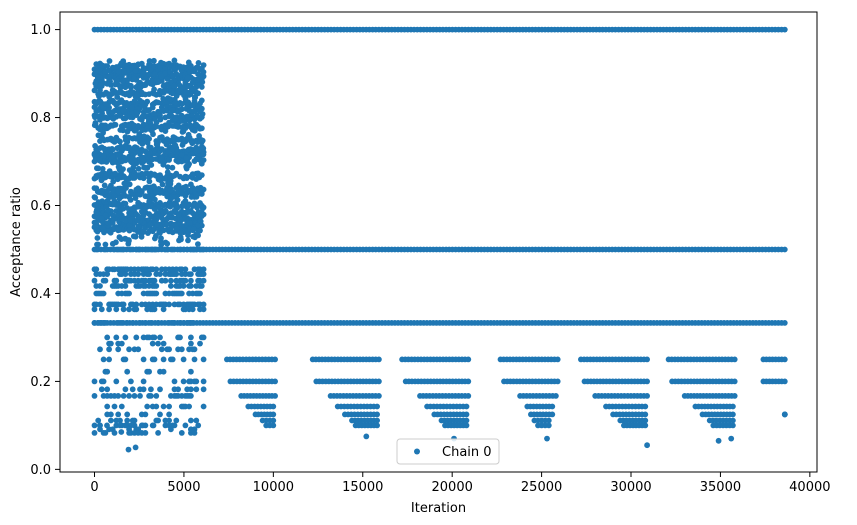  I want to click on y-tick-label: 0.0, so click(40, 470).